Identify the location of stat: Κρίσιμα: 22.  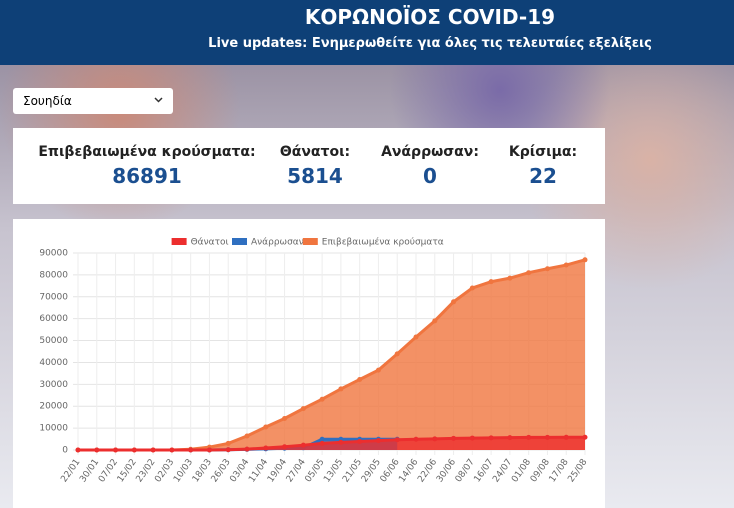
(543, 166).